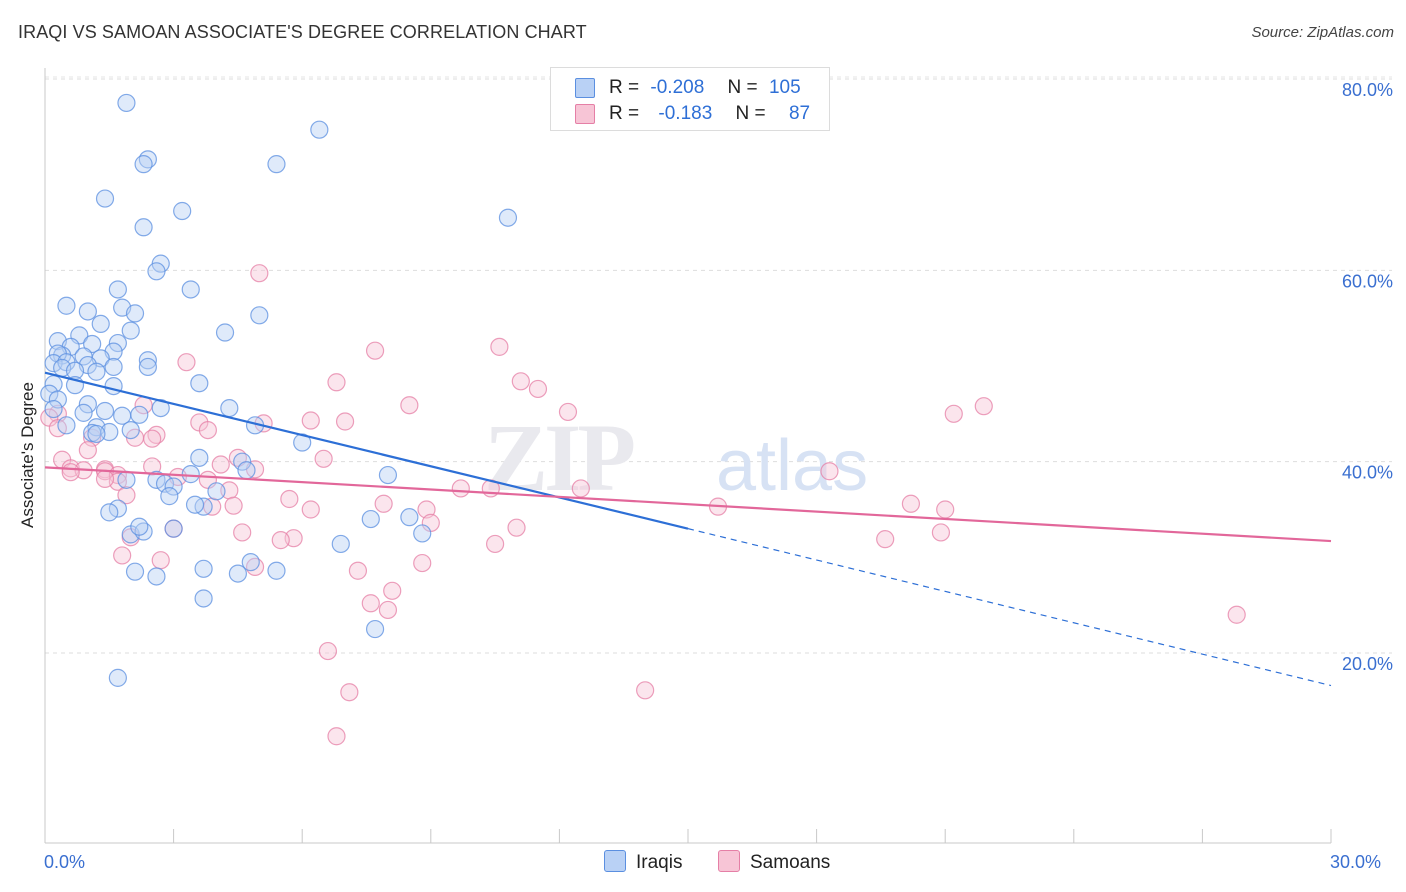 The height and width of the screenshot is (892, 1406). Describe the element at coordinates (1367, 377) in the screenshot. I see `y-tick-labels: 20.0% 40.0% 60.0% 80.0%` at that location.